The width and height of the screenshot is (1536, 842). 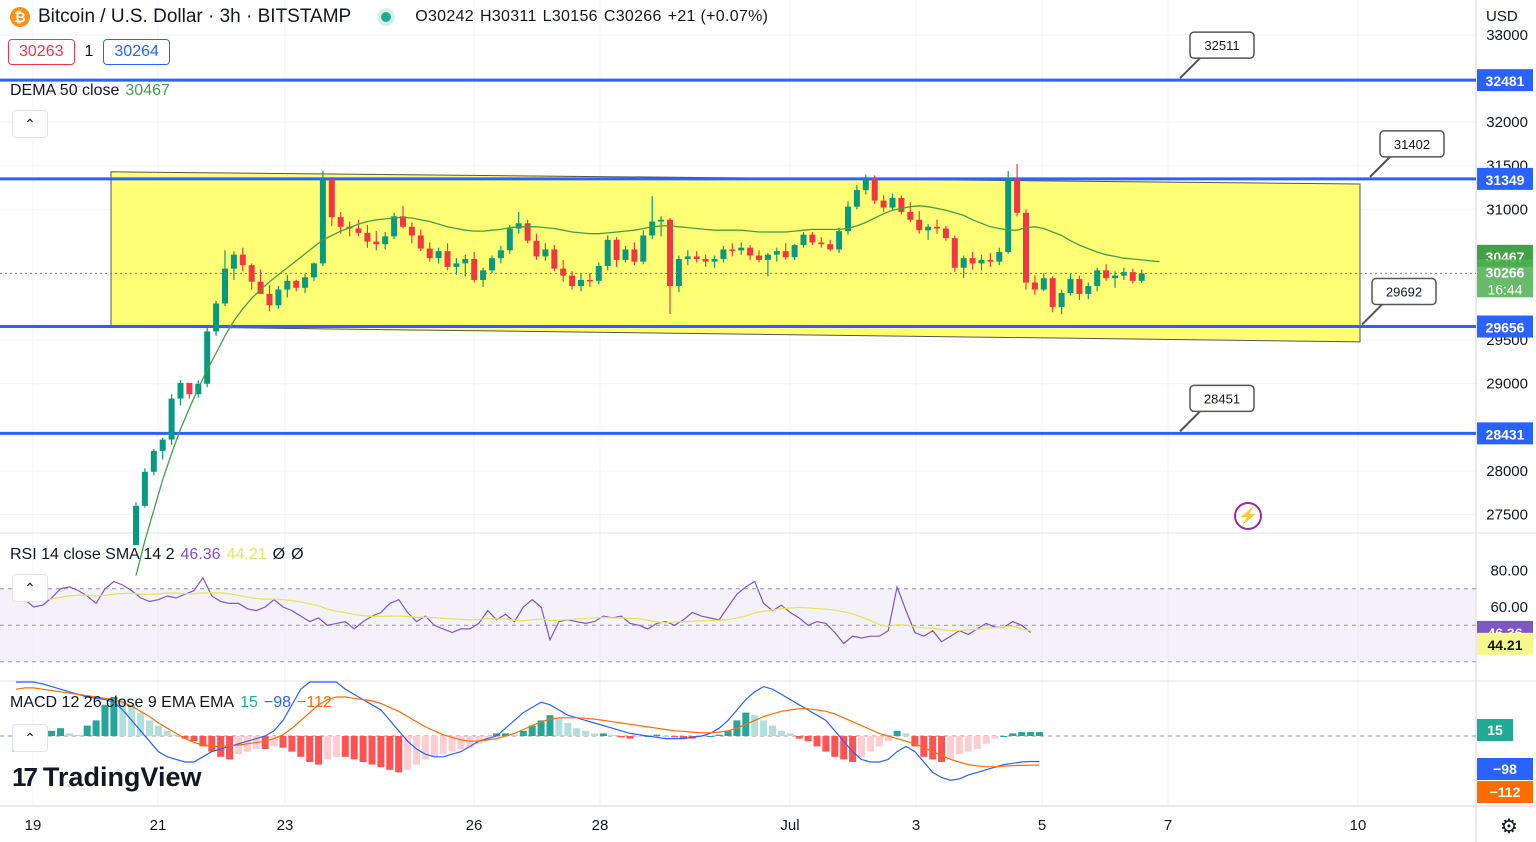 What do you see at coordinates (1504, 645) in the screenshot?
I see `rsi-sma-label: 44.21` at bounding box center [1504, 645].